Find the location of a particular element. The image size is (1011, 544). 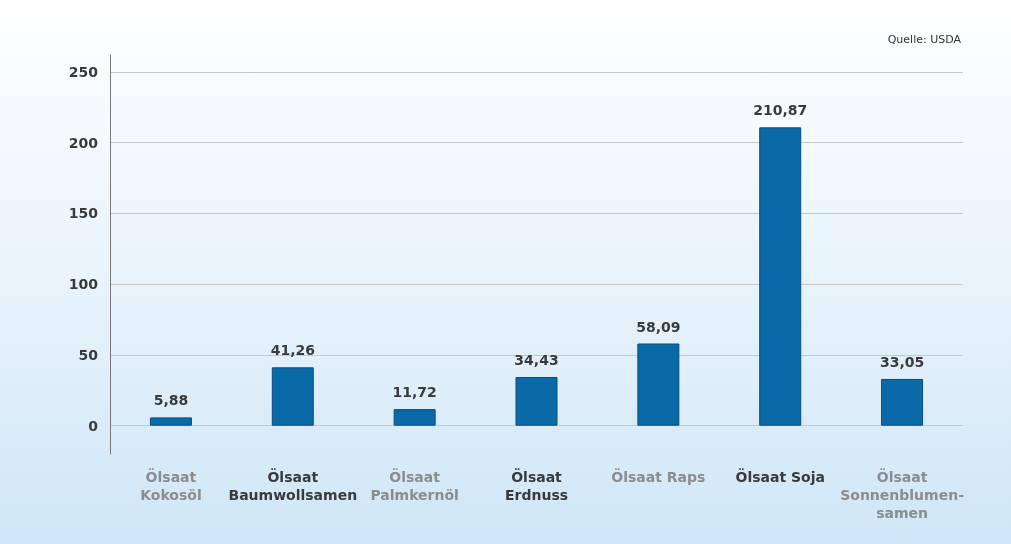

data-label: 34,43 is located at coordinates (536, 359).